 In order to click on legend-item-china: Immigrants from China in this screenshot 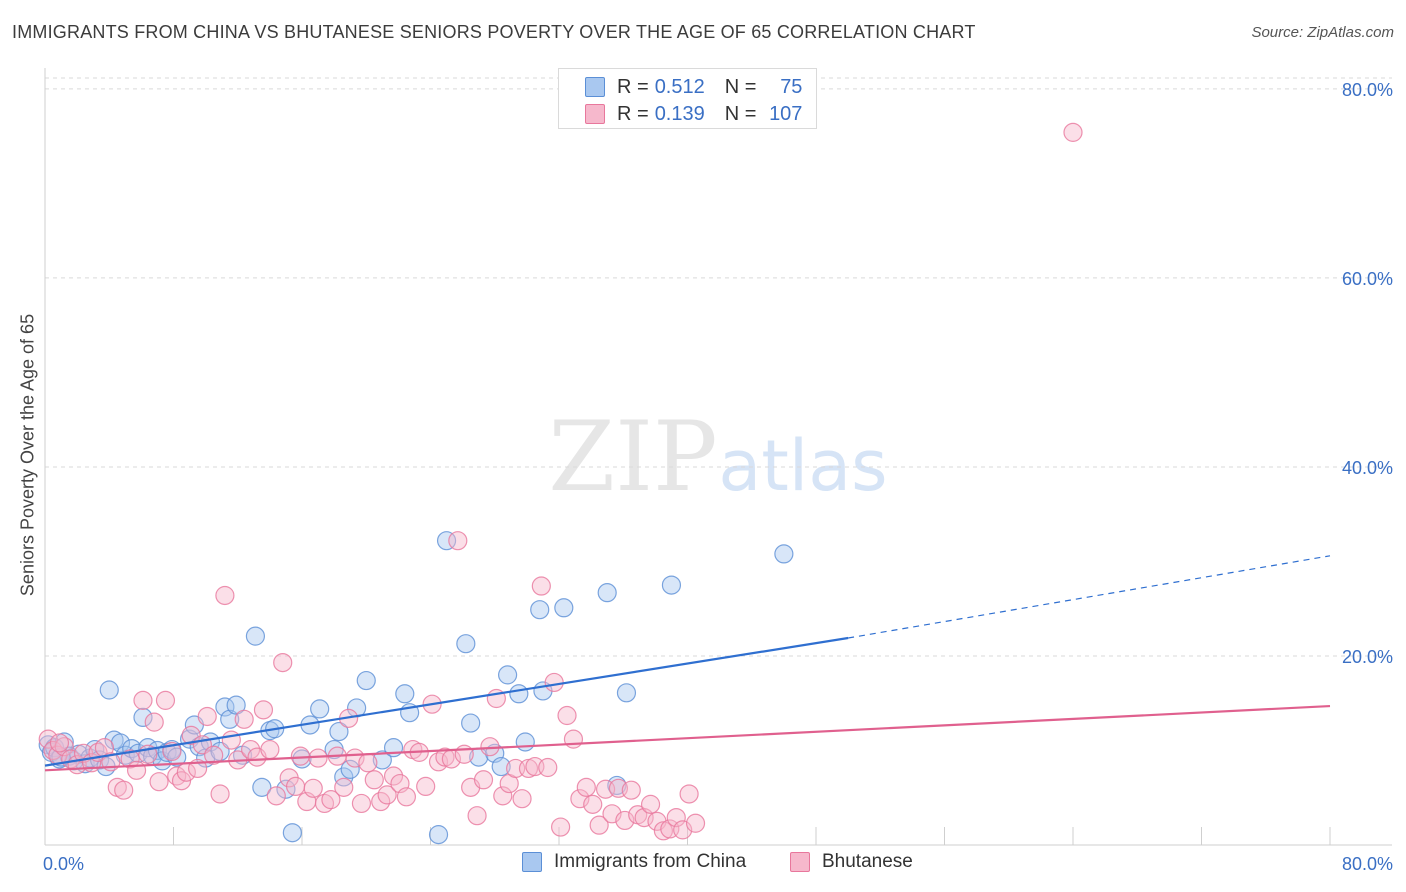, I will do `click(634, 862)`.